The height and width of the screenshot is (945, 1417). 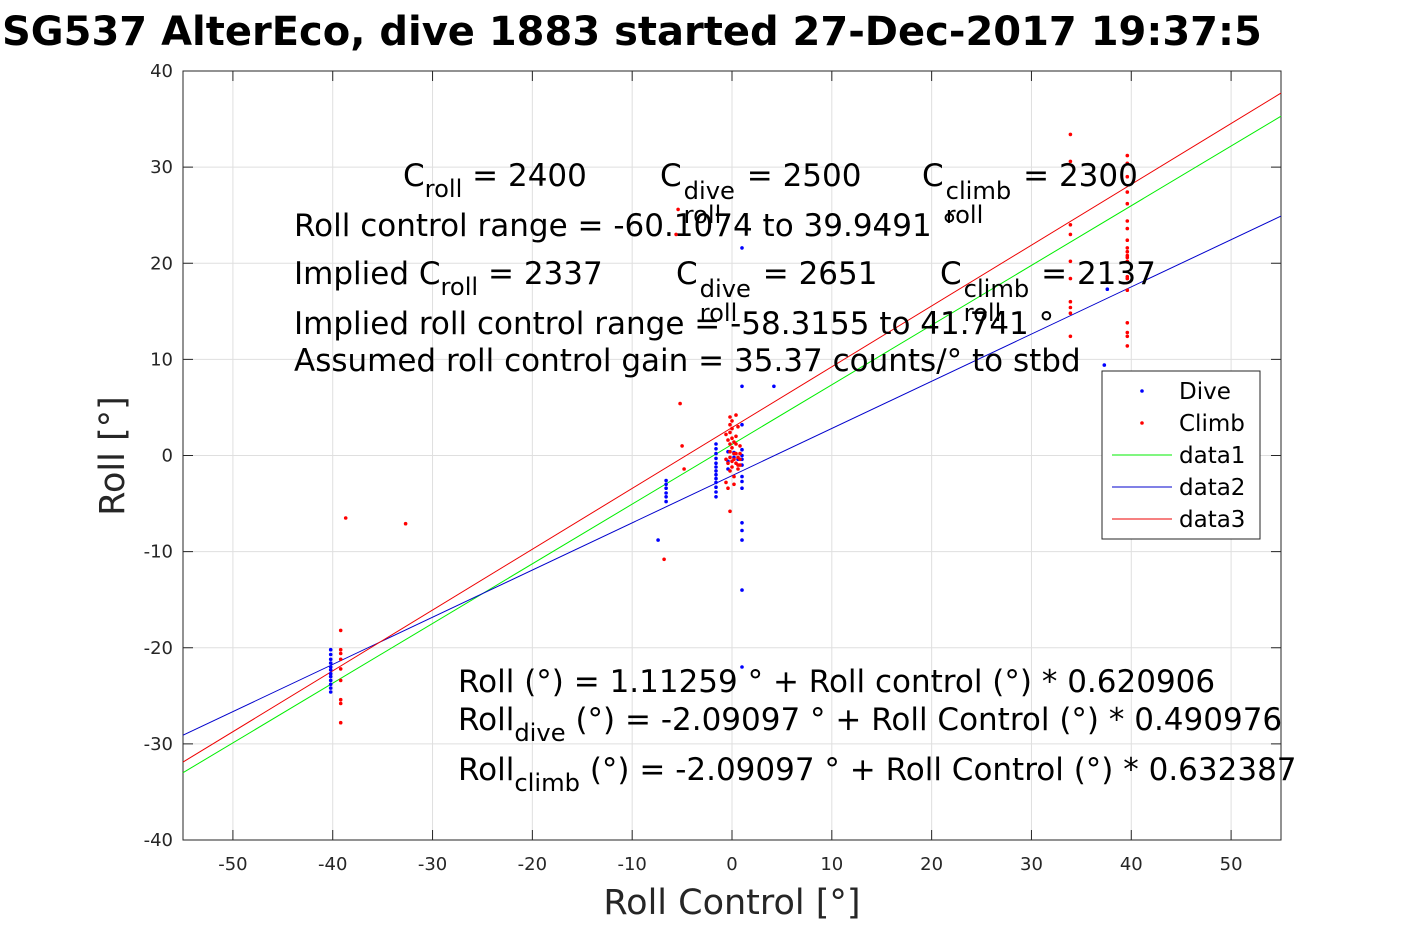 I want to click on x-tick-label: -50, so click(x=232, y=864).